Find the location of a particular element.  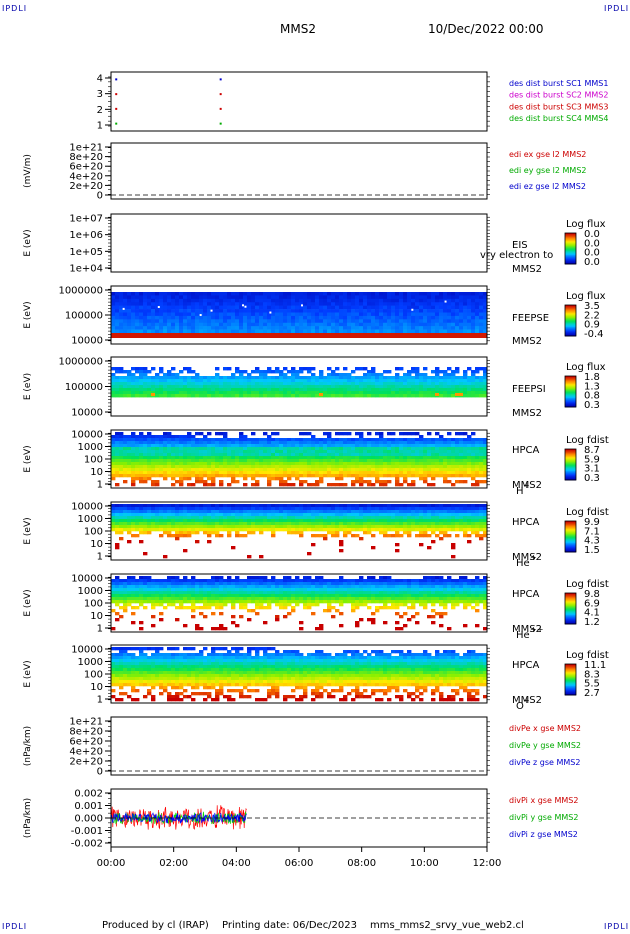

y-tick-label: 10000 is located at coordinates (87, 507).